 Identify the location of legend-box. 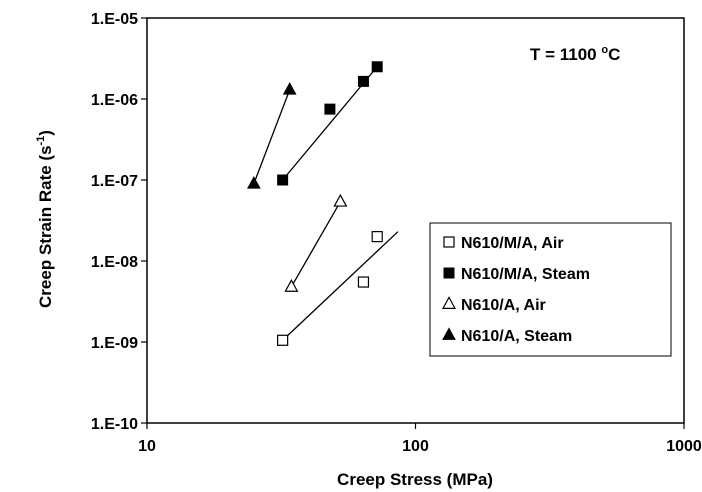
(550, 289).